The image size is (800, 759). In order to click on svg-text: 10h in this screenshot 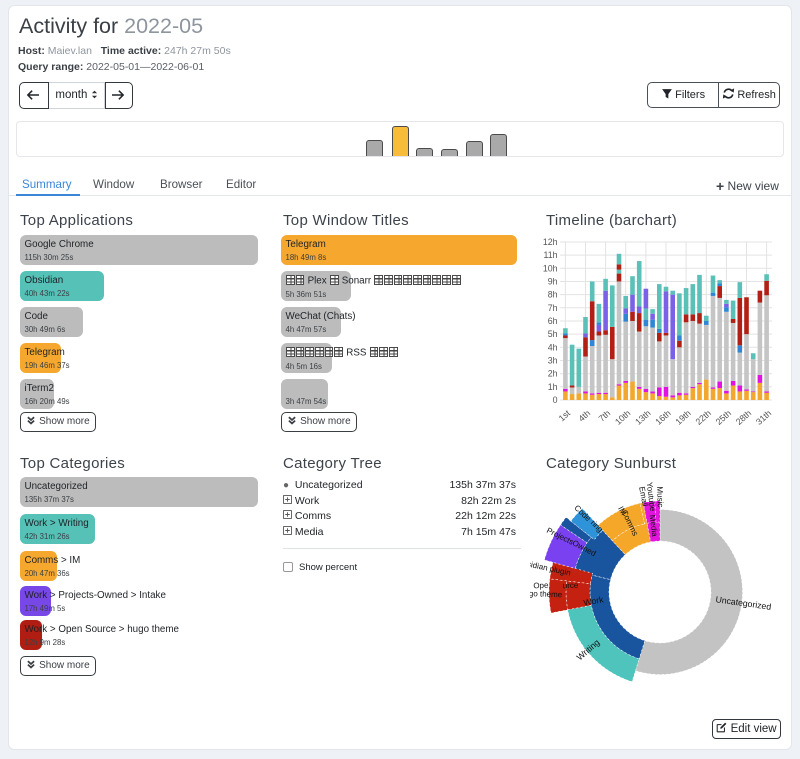, I will do `click(550, 268)`.